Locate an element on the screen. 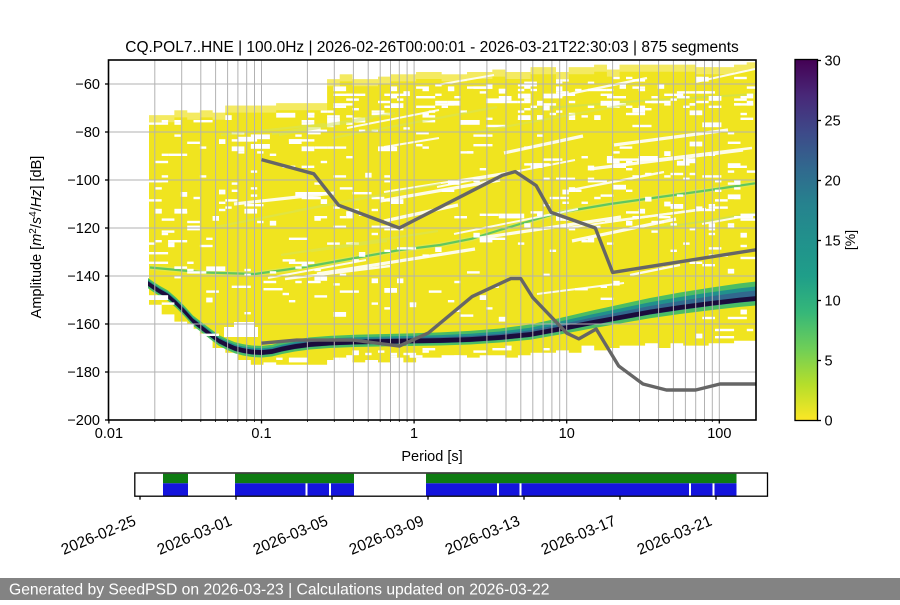 Image resolution: width=900 pixels, height=605 pixels. svg-text: −60 is located at coordinates (87, 85).